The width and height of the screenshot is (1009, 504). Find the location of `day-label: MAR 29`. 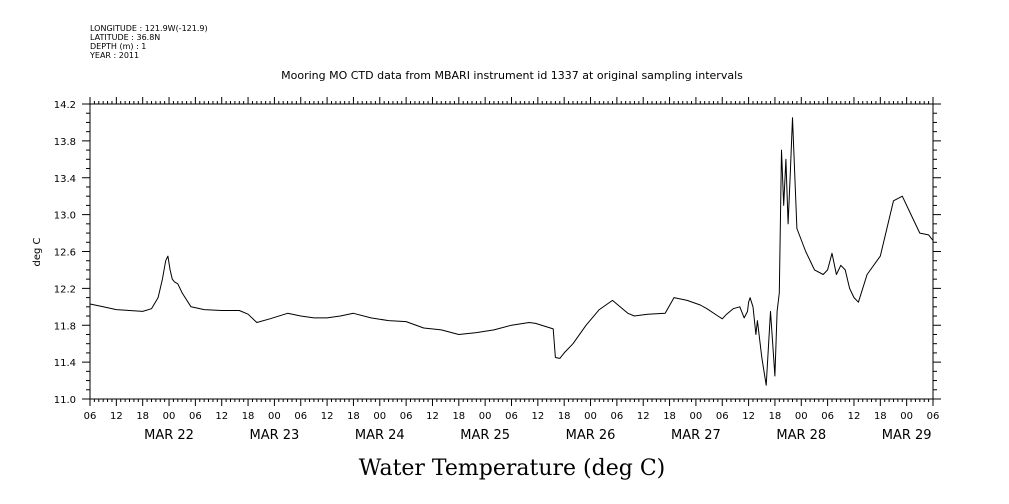

day-label: MAR 29 is located at coordinates (907, 435).